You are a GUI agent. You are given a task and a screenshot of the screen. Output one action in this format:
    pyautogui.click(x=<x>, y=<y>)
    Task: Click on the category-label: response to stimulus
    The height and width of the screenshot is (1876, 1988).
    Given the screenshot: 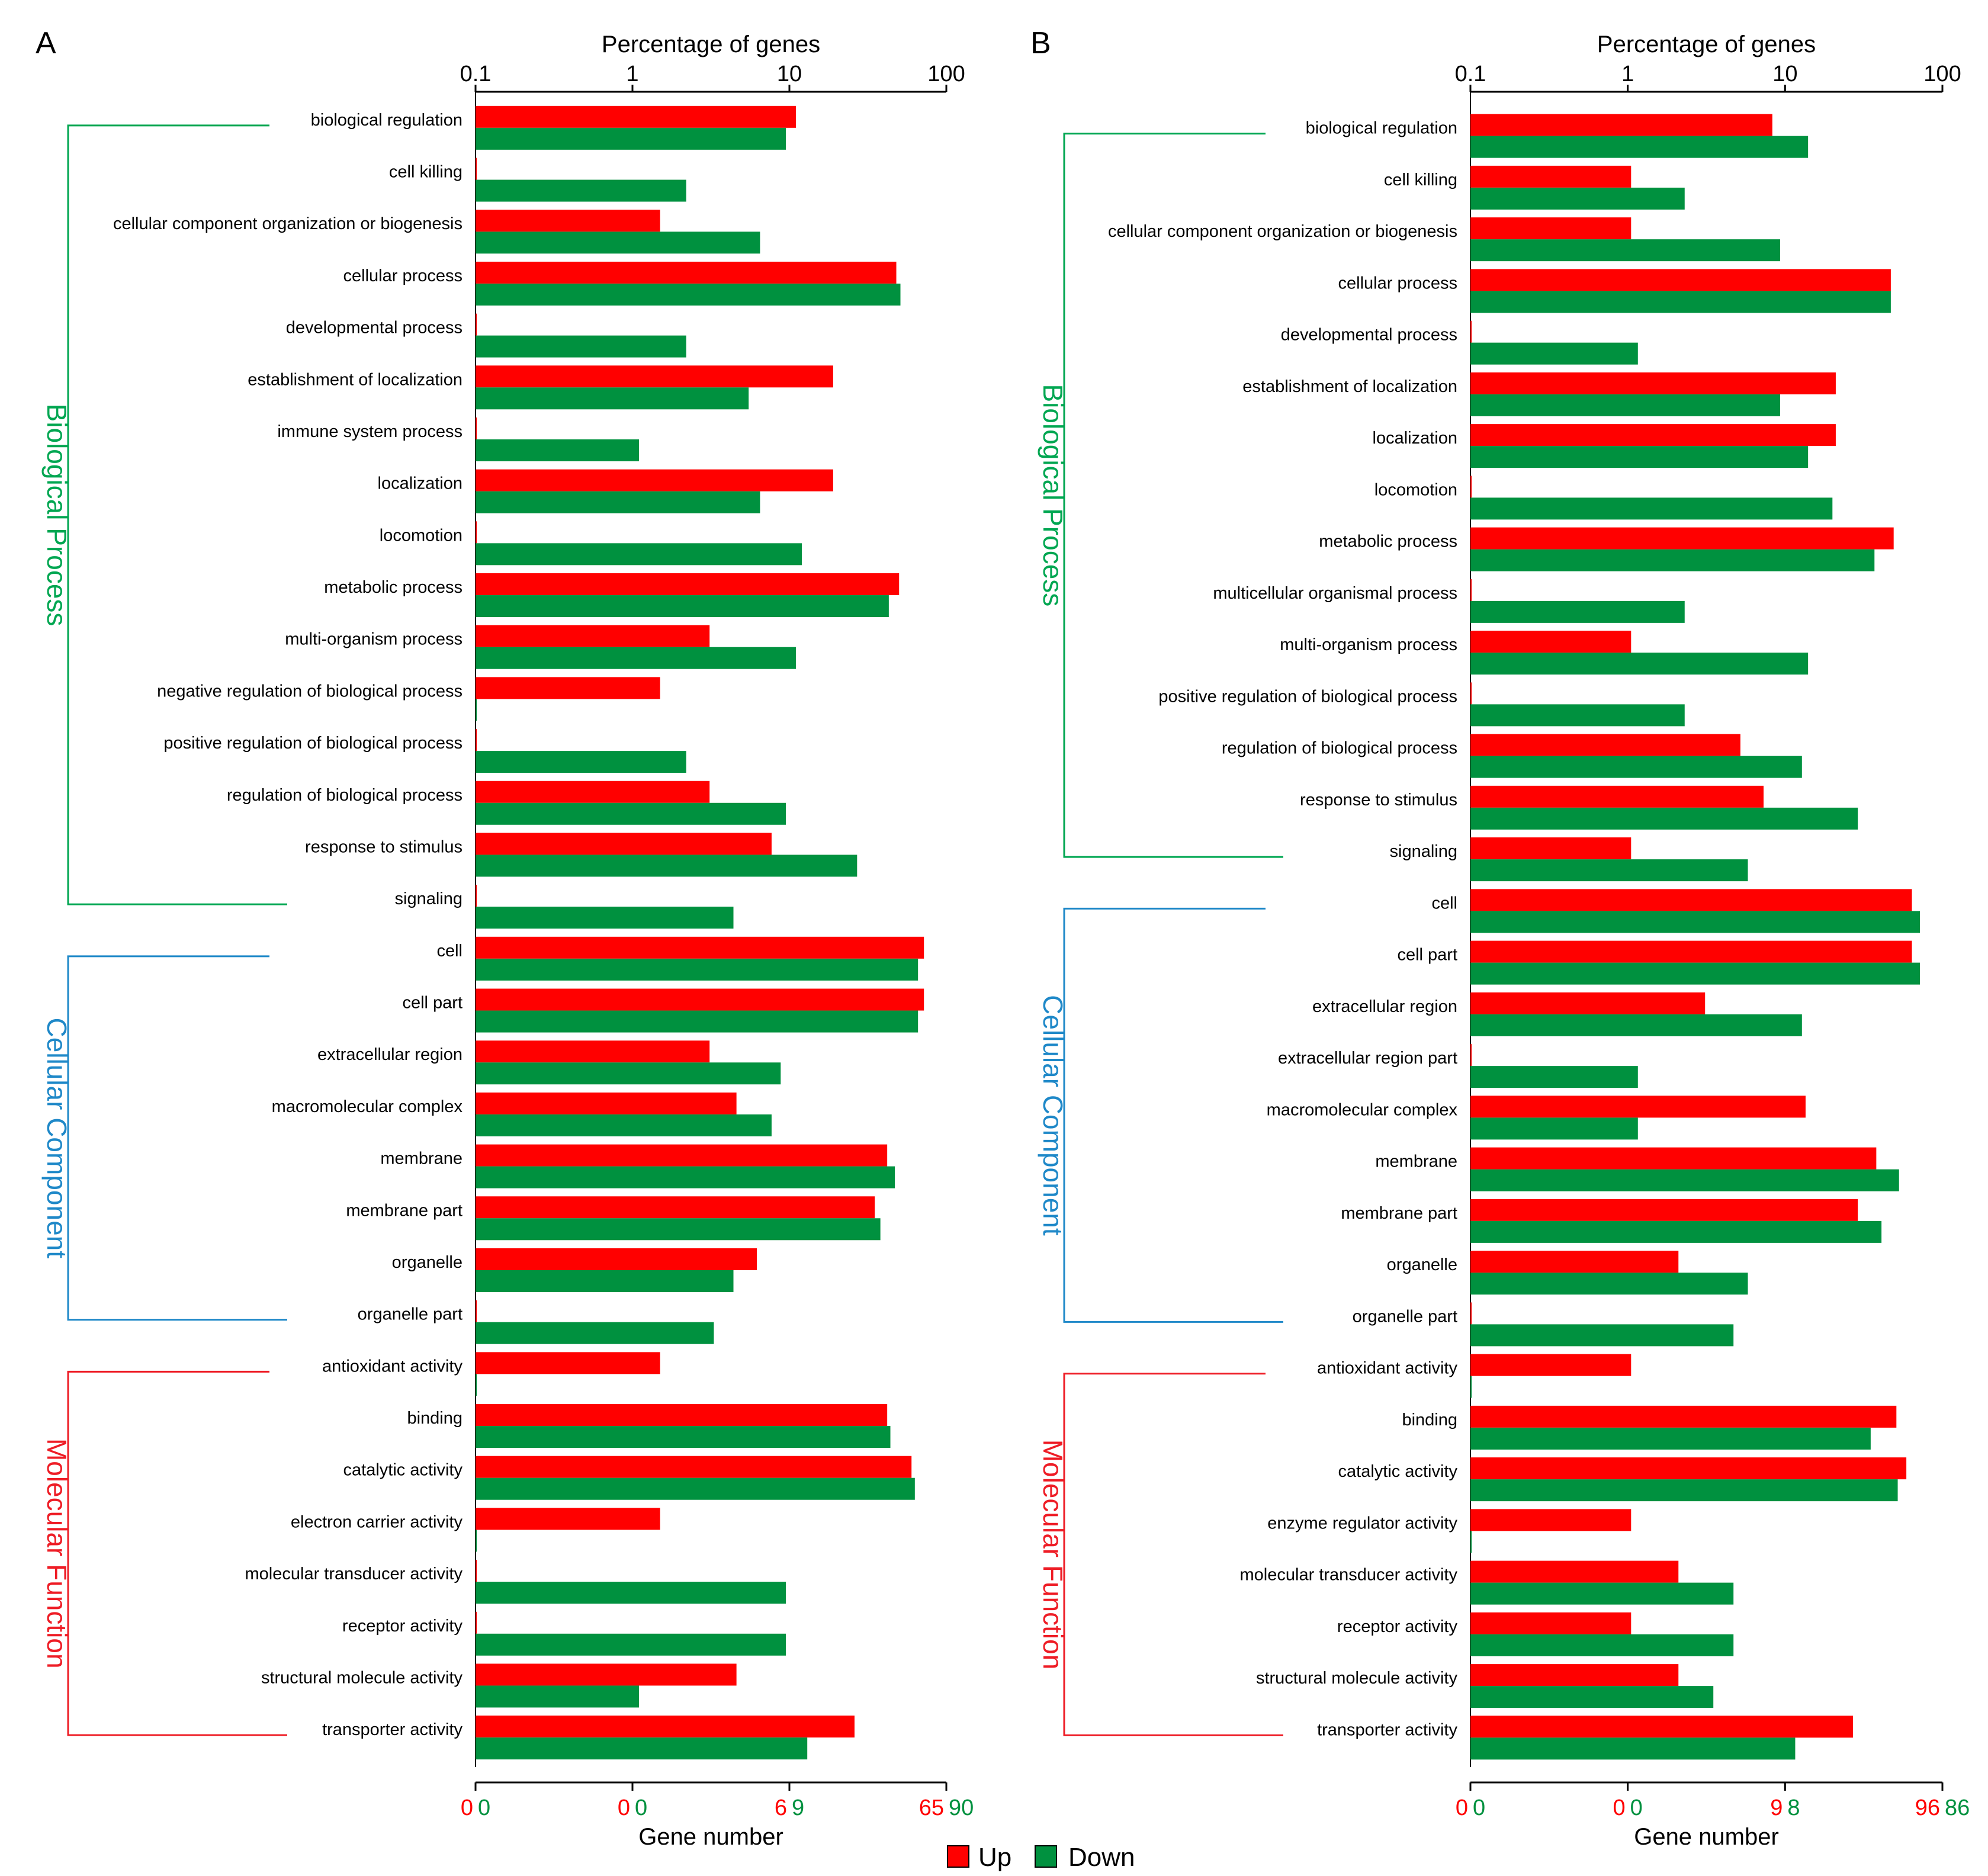 What is the action you would take?
    pyautogui.click(x=1378, y=800)
    